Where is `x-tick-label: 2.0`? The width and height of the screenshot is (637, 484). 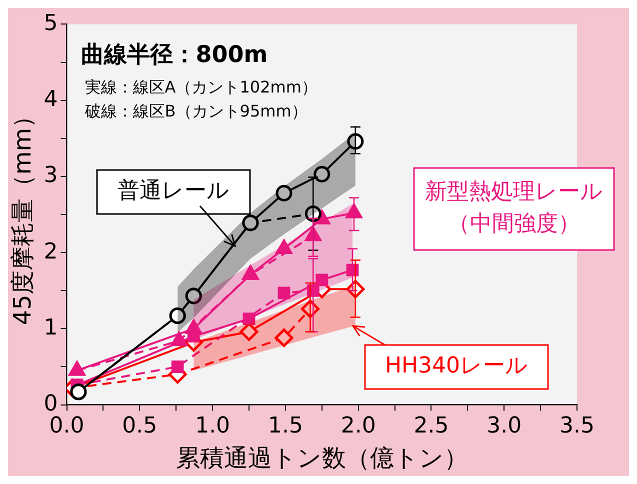 x-tick-label: 2.0 is located at coordinates (358, 426).